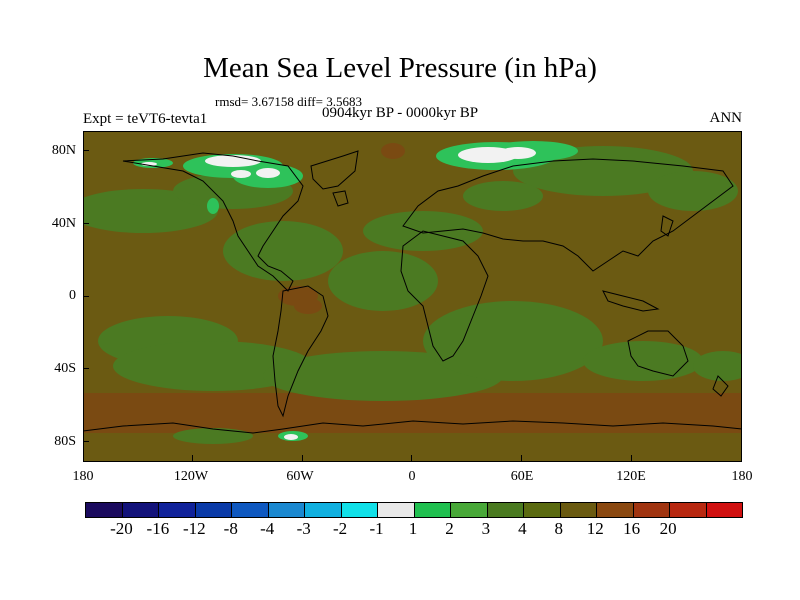 The image size is (800, 600). I want to click on colorbar-label: 1, so click(413, 528).